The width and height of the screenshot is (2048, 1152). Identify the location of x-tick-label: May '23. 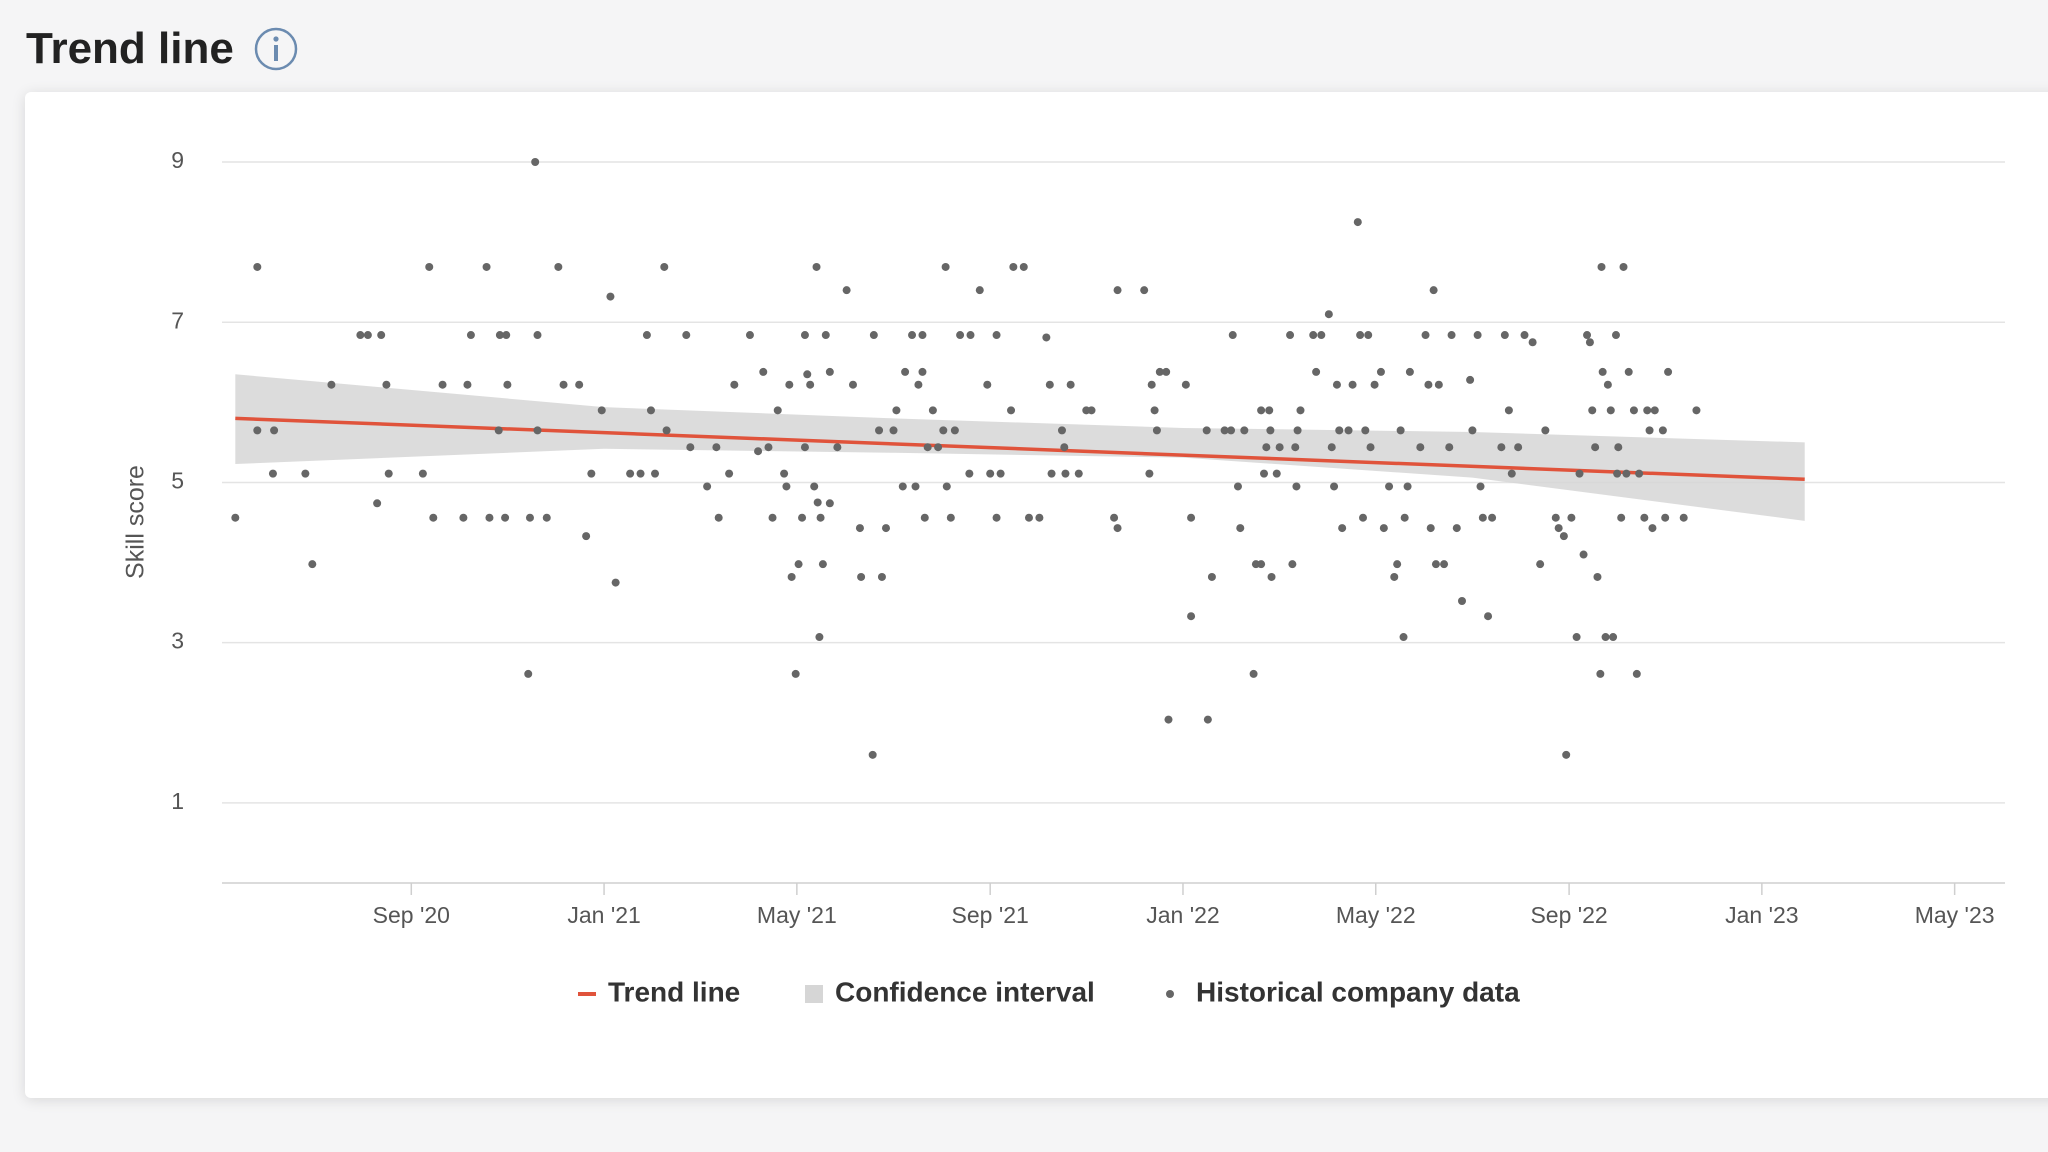
(1955, 915).